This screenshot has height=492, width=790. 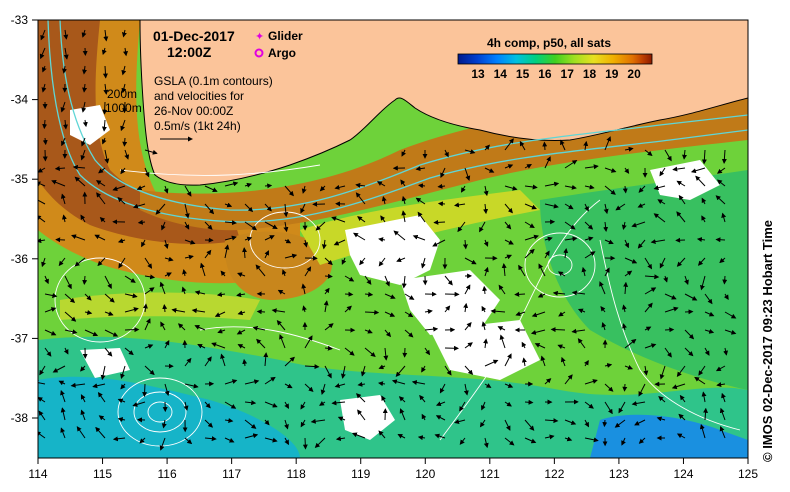 What do you see at coordinates (167, 474) in the screenshot?
I see `x-tick-label: 116` at bounding box center [167, 474].